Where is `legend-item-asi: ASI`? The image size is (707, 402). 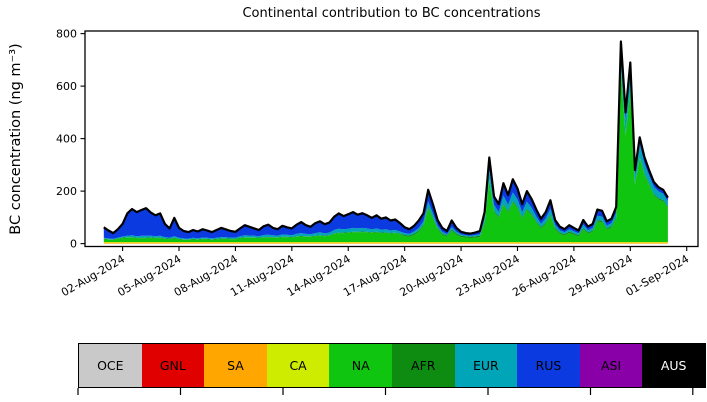 legend-item-asi: ASI is located at coordinates (611, 365).